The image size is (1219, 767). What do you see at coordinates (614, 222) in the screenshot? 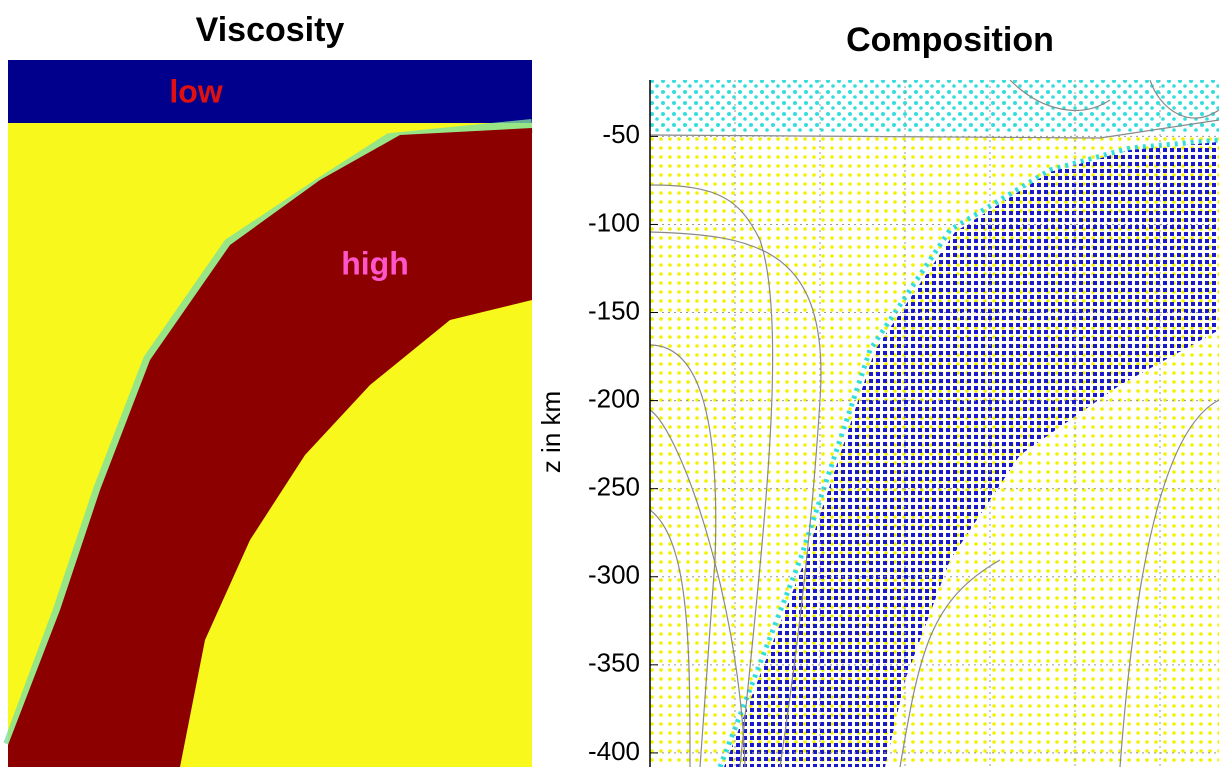
I see `y-tick-label: -100` at bounding box center [614, 222].